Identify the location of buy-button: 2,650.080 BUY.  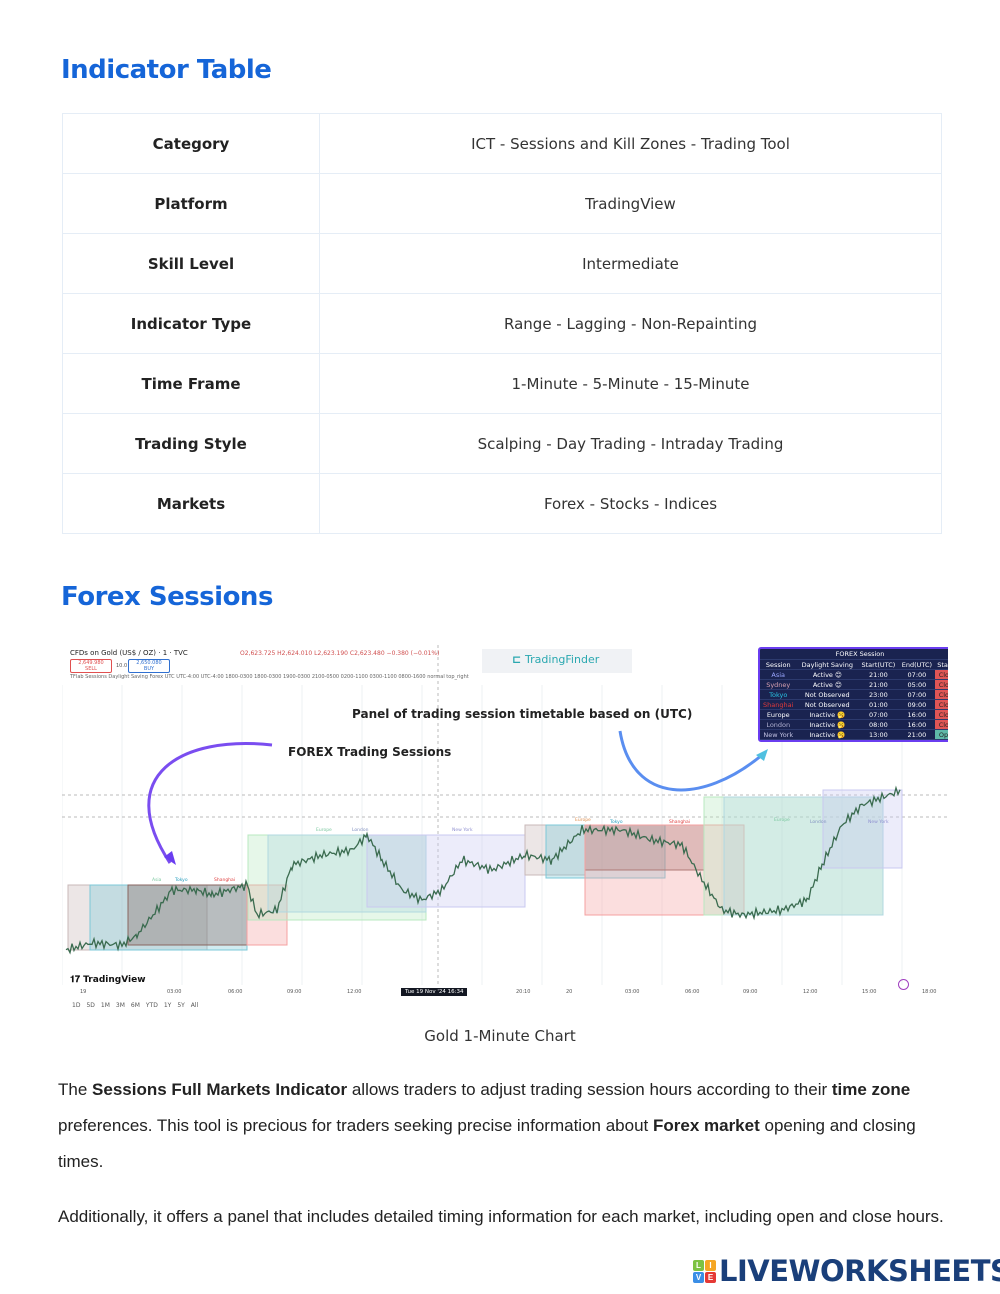
(149, 666).